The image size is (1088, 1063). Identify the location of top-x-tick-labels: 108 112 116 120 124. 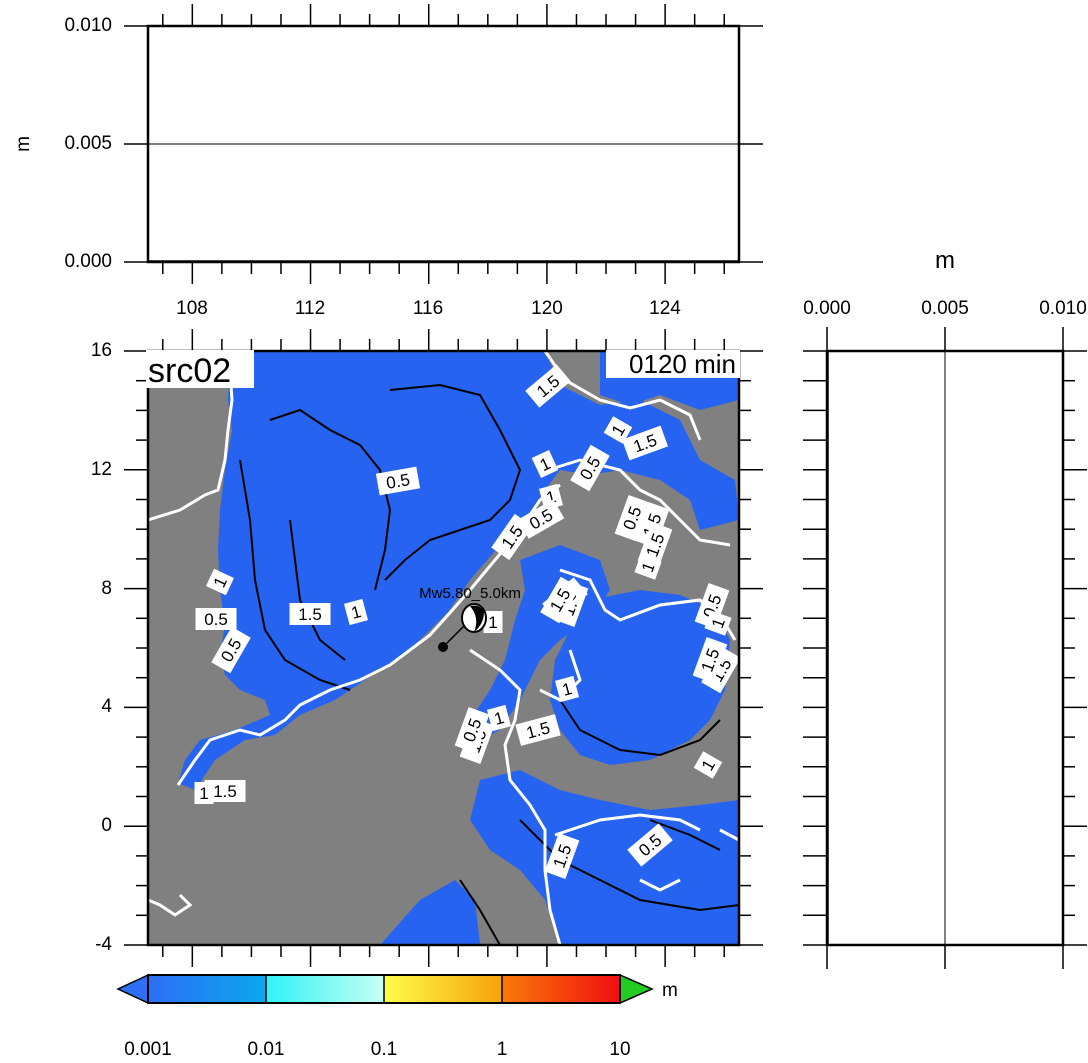
(428, 308).